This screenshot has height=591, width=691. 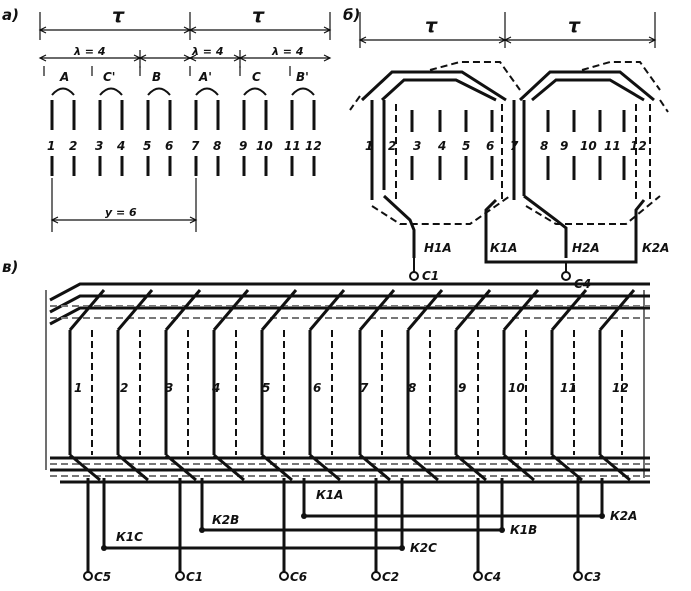 What do you see at coordinates (287, 51) in the screenshot?
I see `lambda-label-3: λ = 4` at bounding box center [287, 51].